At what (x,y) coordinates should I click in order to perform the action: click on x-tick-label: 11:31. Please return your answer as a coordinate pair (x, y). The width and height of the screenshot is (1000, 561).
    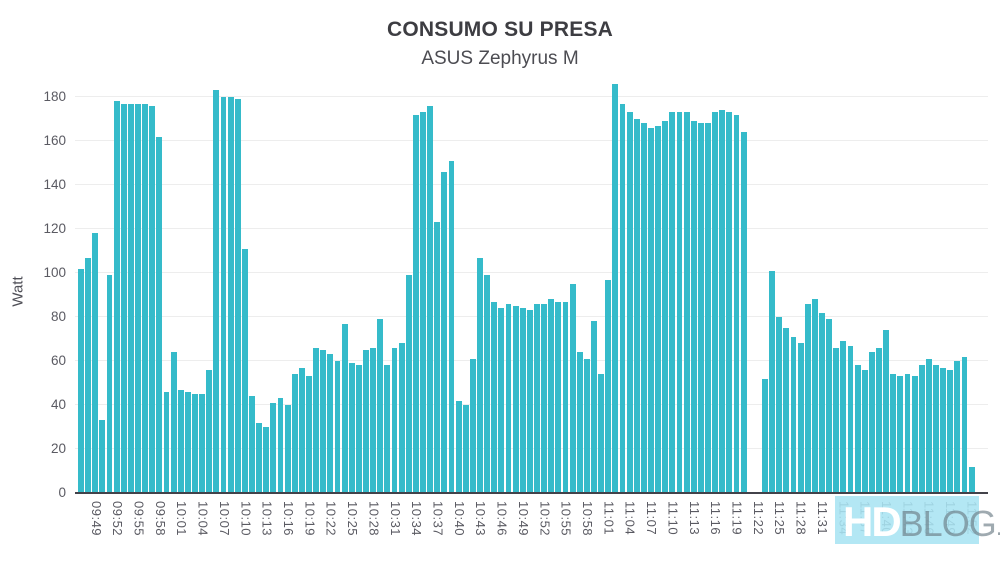
    Looking at the image, I should click on (822, 518).